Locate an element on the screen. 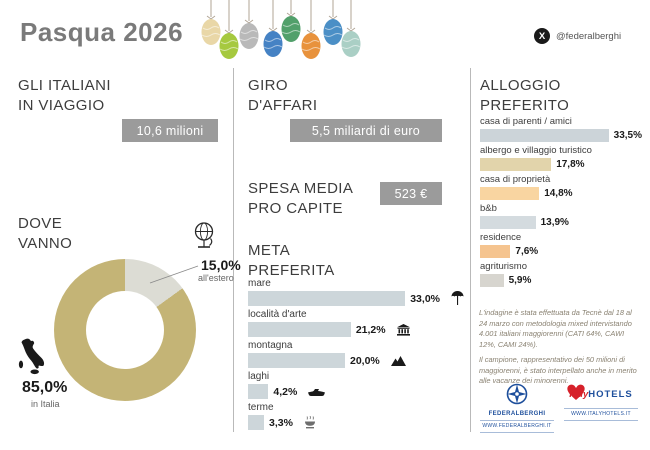 The width and height of the screenshot is (650, 450). meta-heading: META PREFERITA is located at coordinates (291, 261).